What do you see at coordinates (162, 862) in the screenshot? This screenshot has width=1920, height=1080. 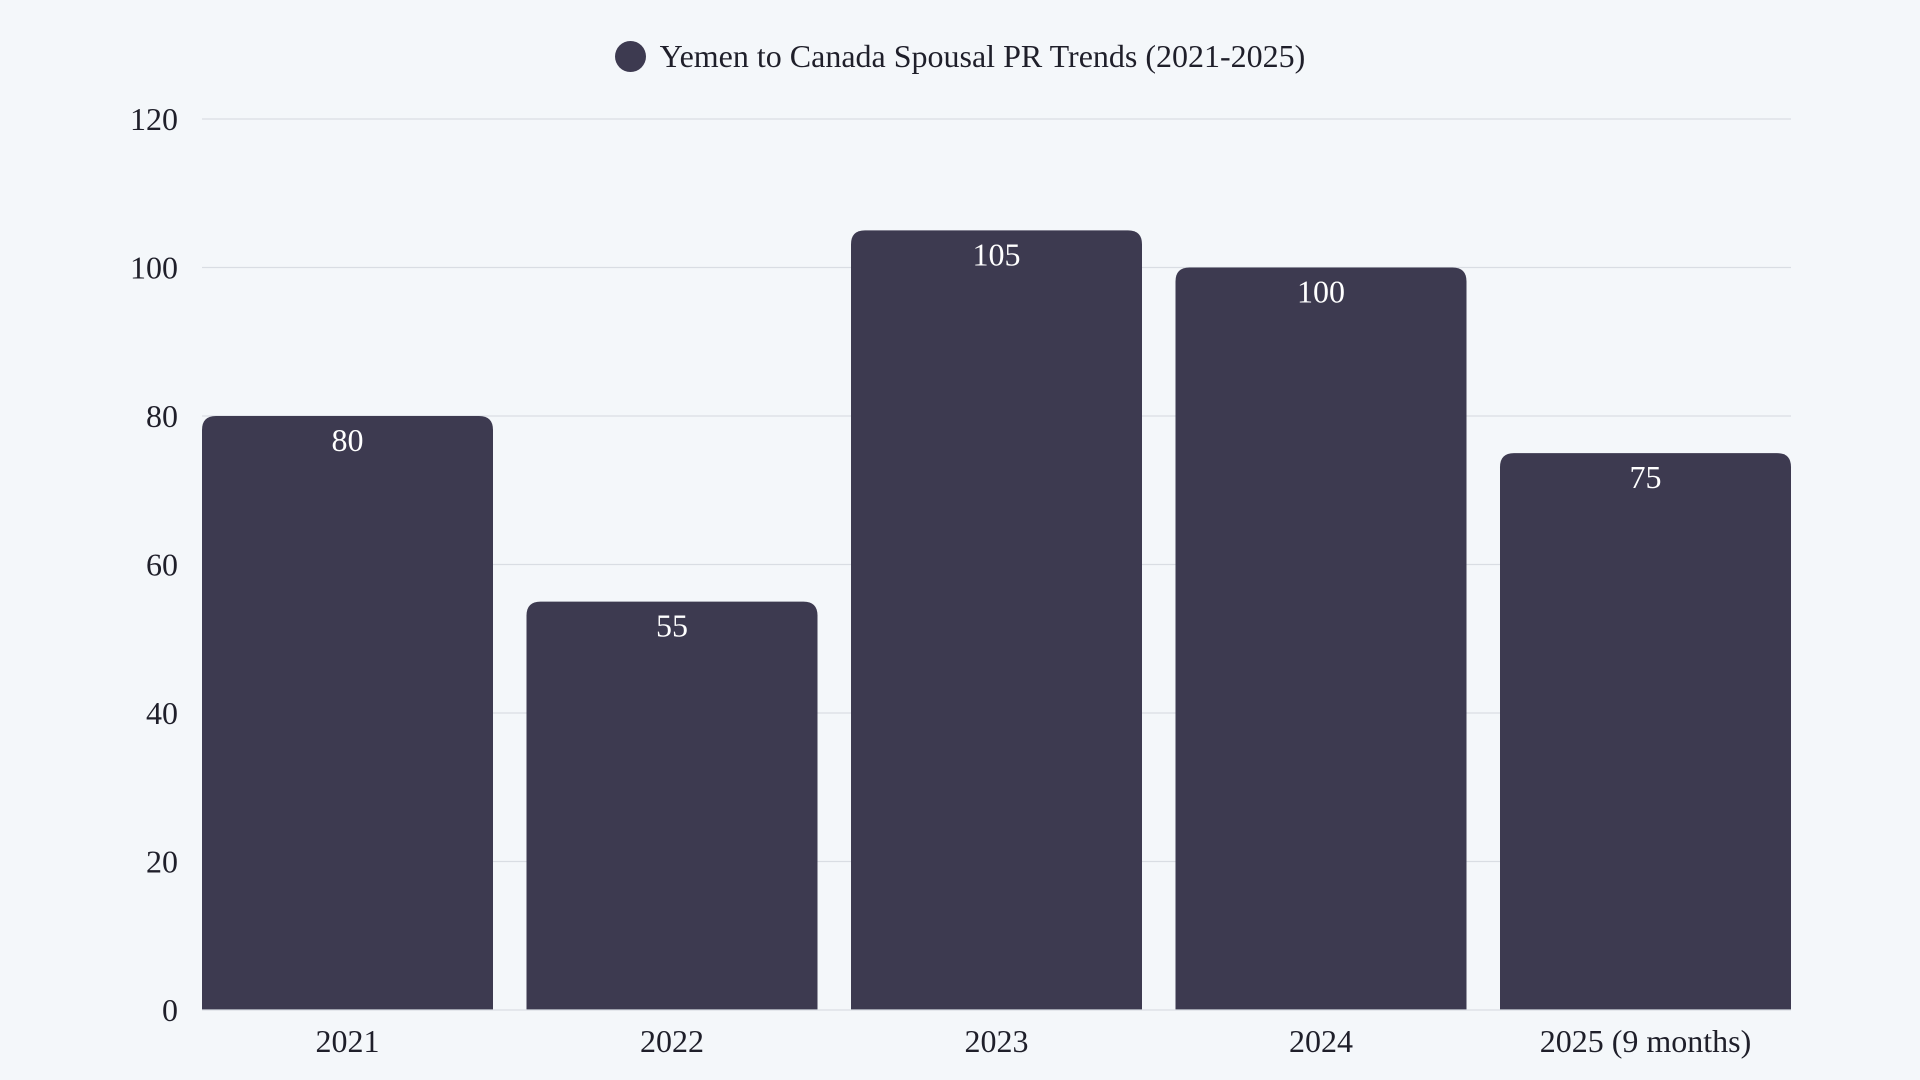 I see `y-tick-label: 20` at bounding box center [162, 862].